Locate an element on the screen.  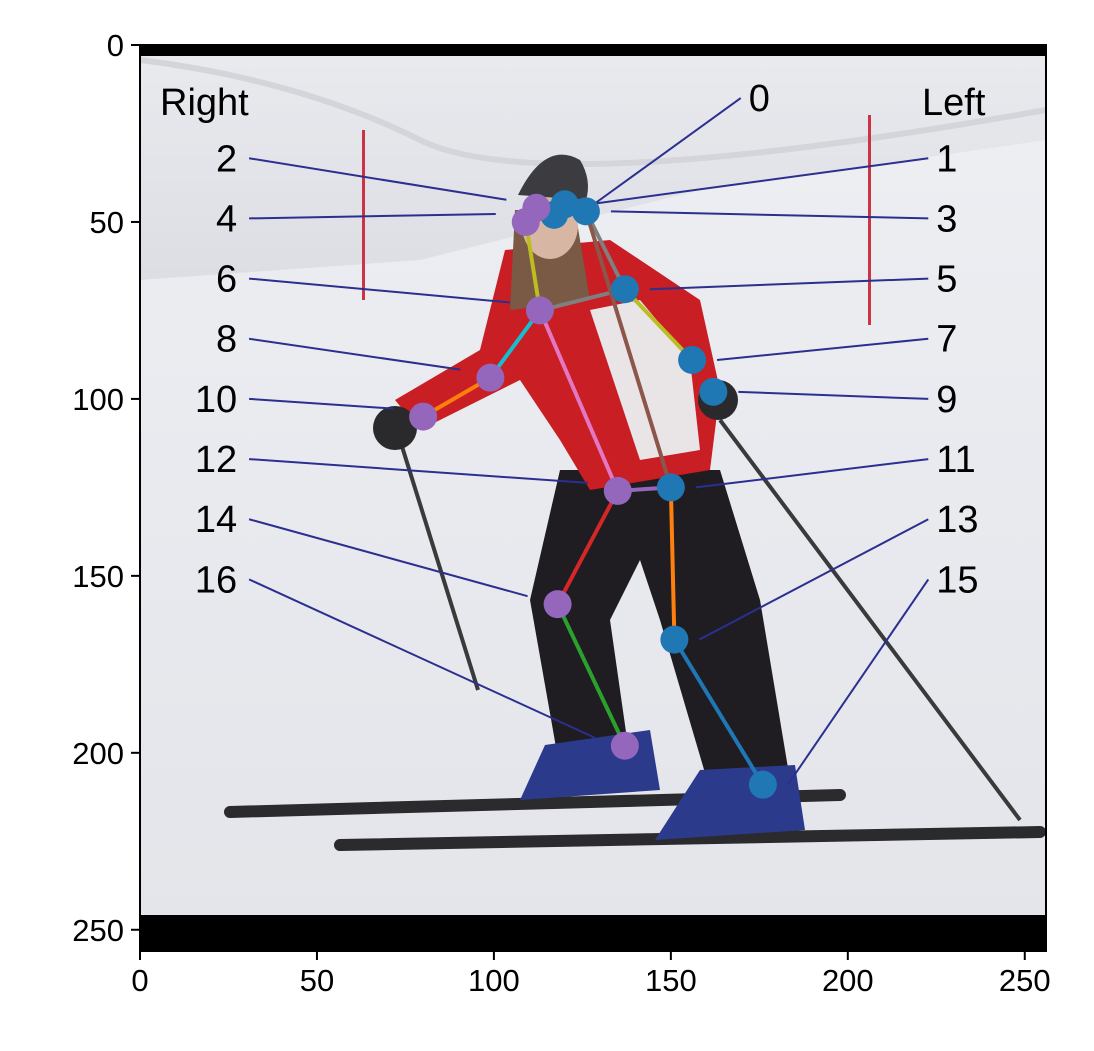
y-tick-label: 0 is located at coordinates (115, 45).